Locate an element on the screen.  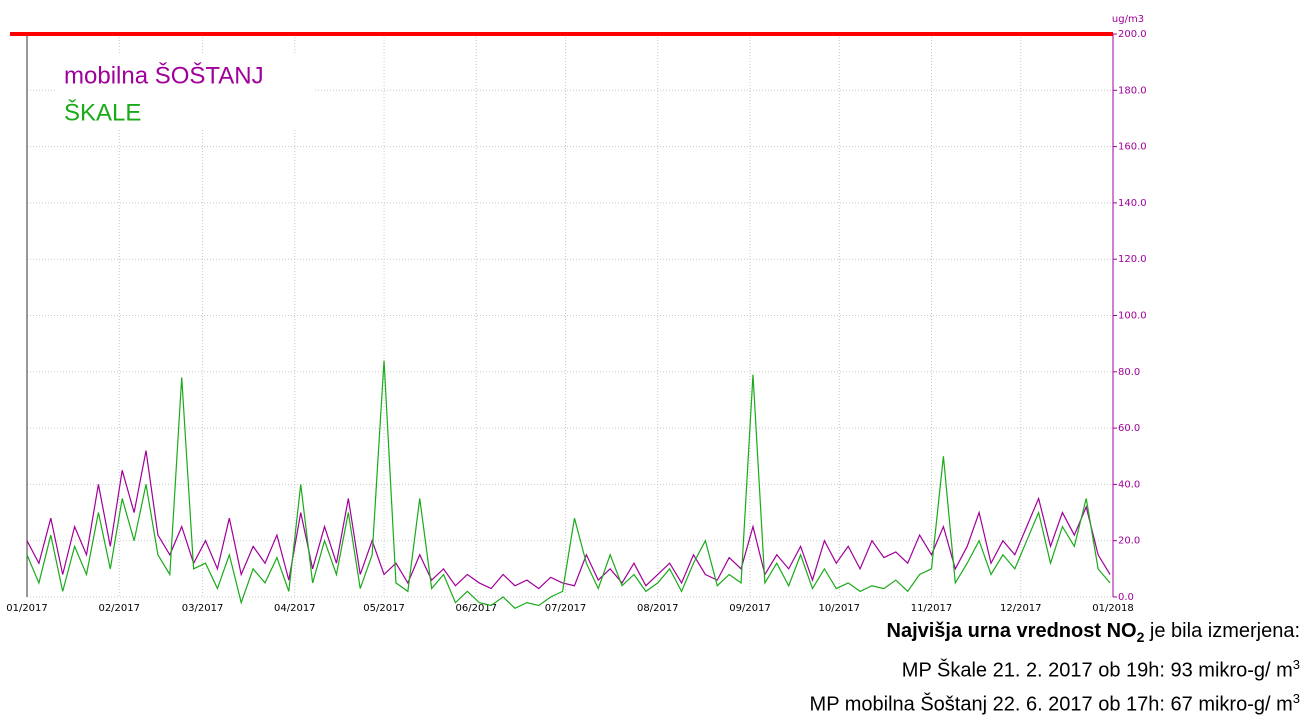
x-tick-label: 07/2017 is located at coordinates (566, 608).